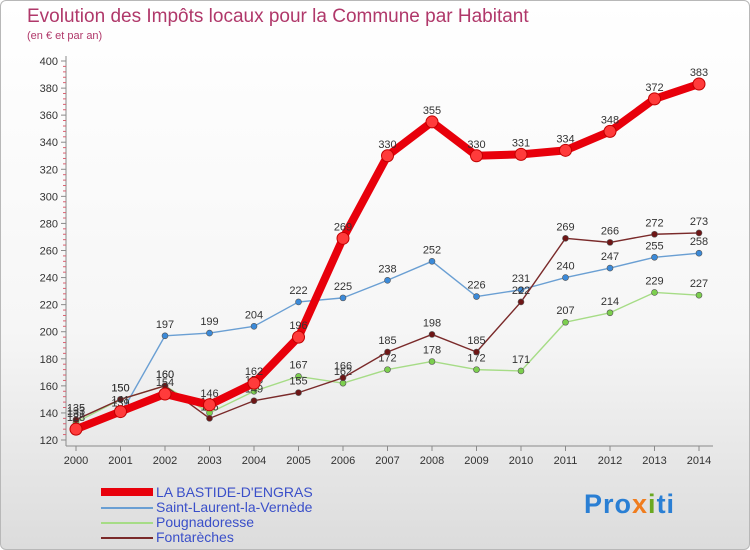  I want to click on data-label: 258, so click(699, 242).